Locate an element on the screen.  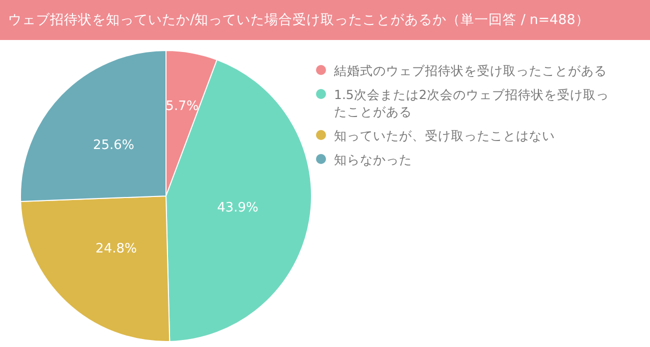
data-label: 24.8% is located at coordinates (116, 248).